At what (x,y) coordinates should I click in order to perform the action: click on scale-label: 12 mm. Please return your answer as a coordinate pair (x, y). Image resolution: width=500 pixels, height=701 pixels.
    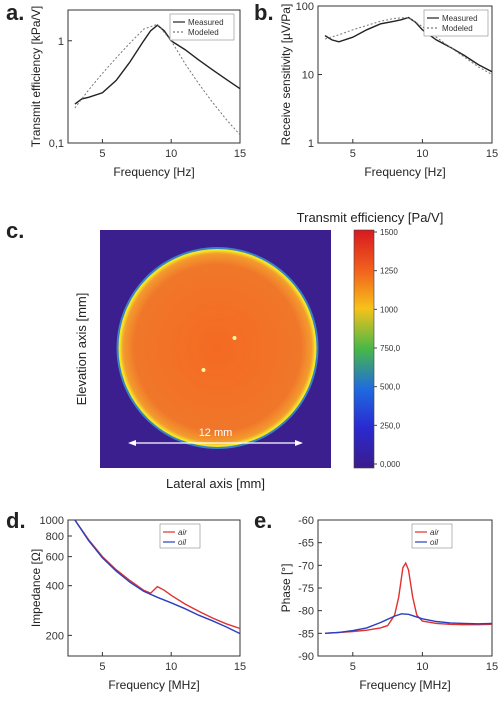
    Looking at the image, I should click on (216, 433).